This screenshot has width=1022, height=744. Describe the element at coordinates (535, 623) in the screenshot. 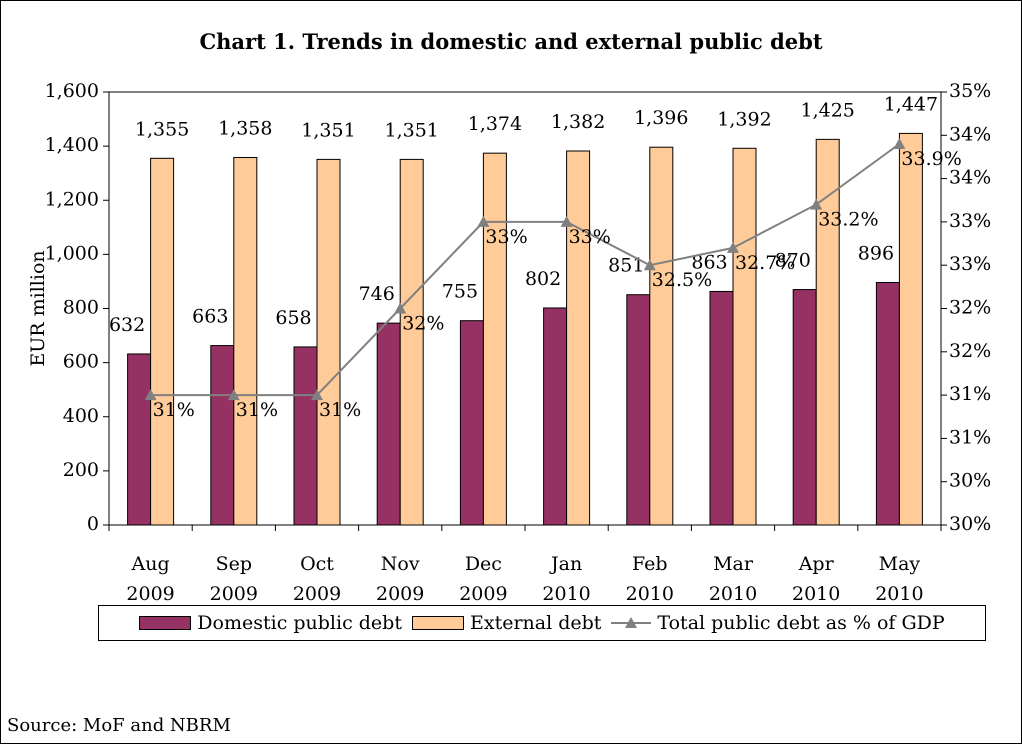

I see `legend-label: External debt` at that location.